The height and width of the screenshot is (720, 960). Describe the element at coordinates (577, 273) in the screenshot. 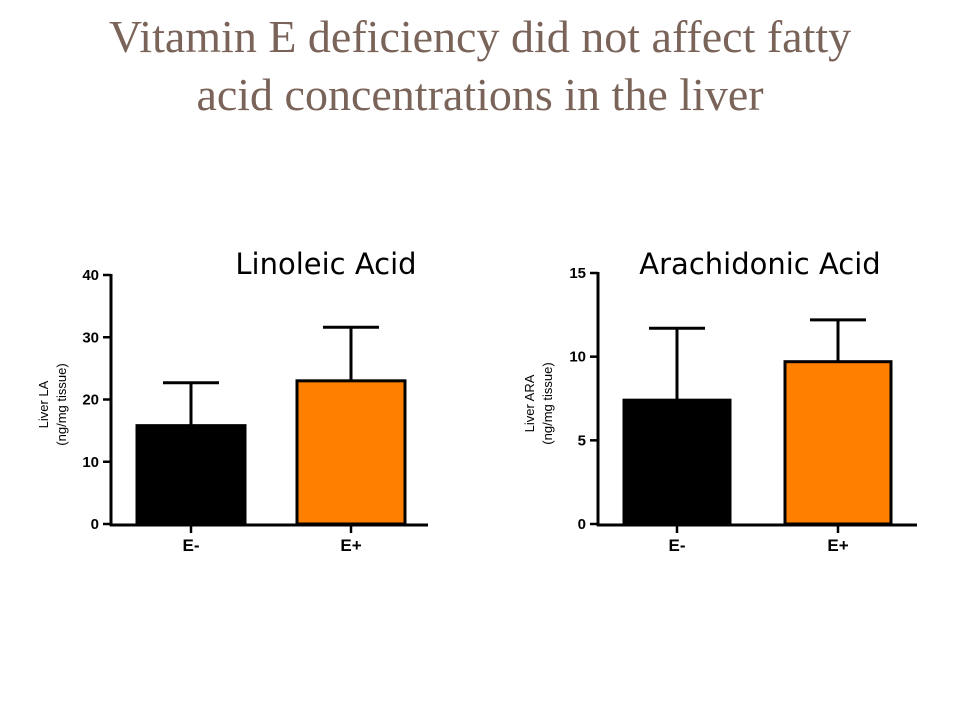

I see `y-tick-label: 15` at that location.